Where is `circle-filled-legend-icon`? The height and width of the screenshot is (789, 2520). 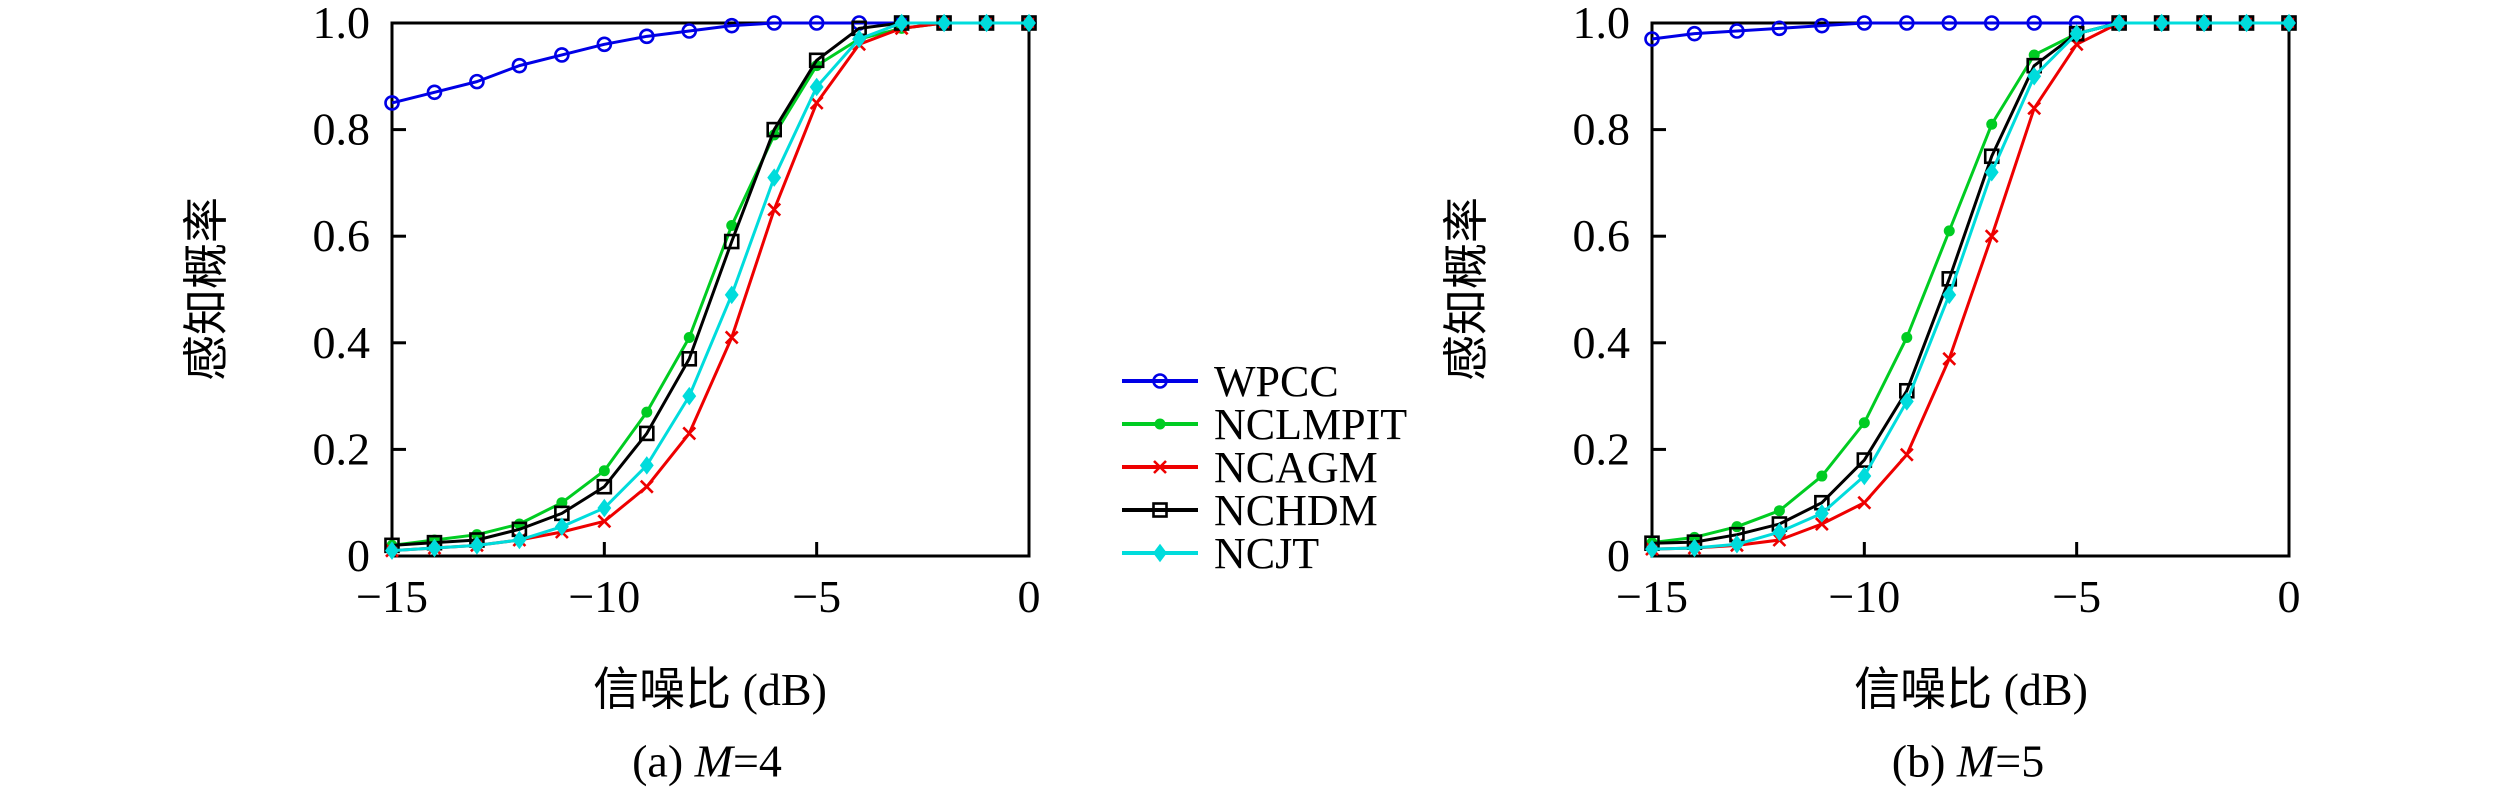
circle-filled-legend-icon is located at coordinates (1160, 424).